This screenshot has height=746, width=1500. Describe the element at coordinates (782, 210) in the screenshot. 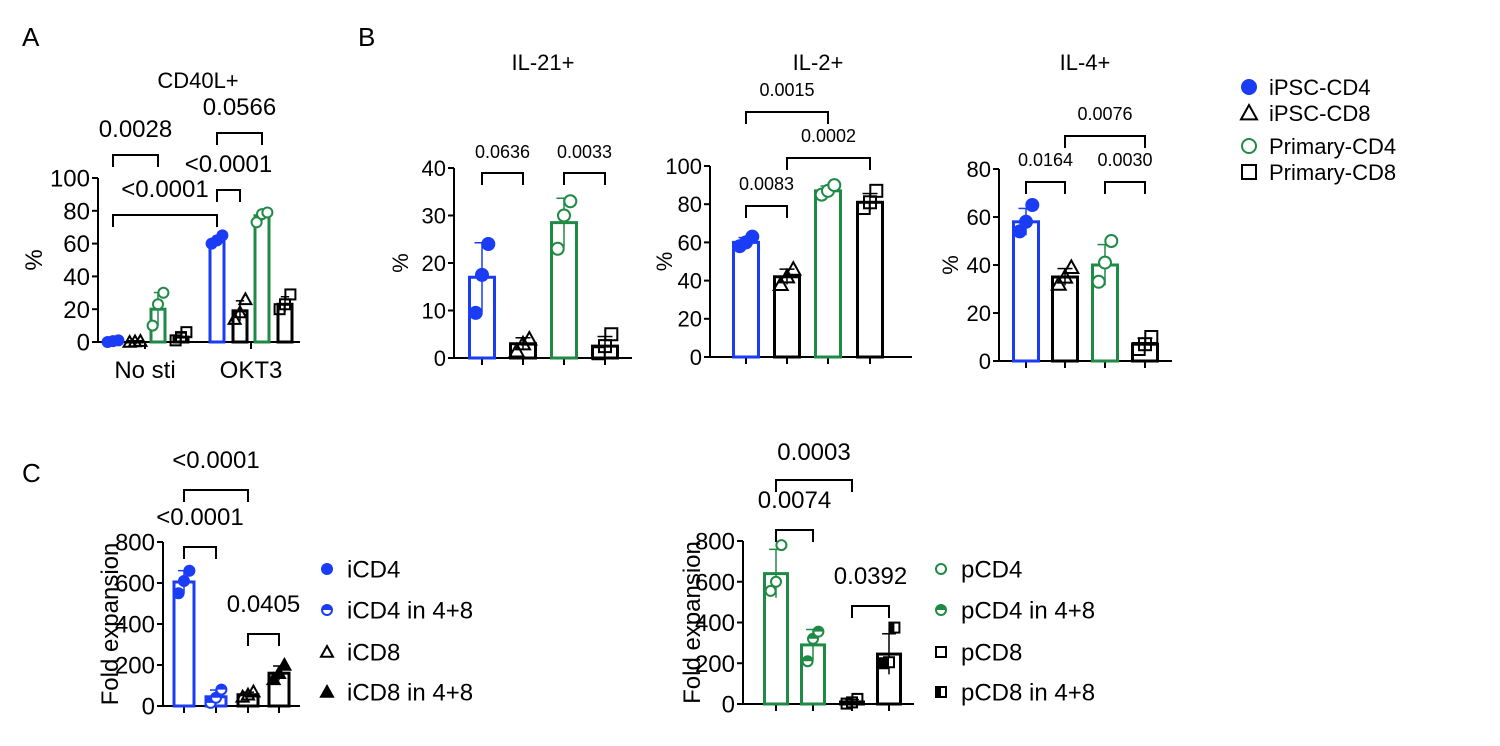

I see `chart-il2: IL-2+ 0 20 40 60 80 100% 0.0083 0.0002 0.0015` at that location.